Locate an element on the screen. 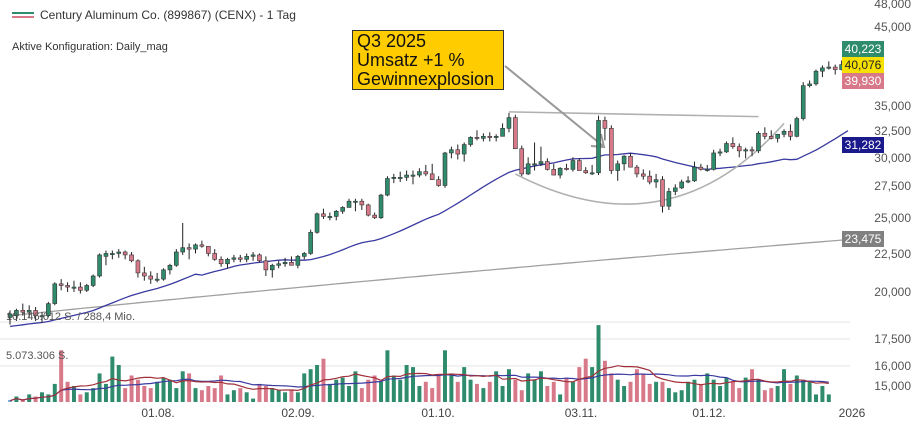  last-price-badge: 40,076 is located at coordinates (863, 65).